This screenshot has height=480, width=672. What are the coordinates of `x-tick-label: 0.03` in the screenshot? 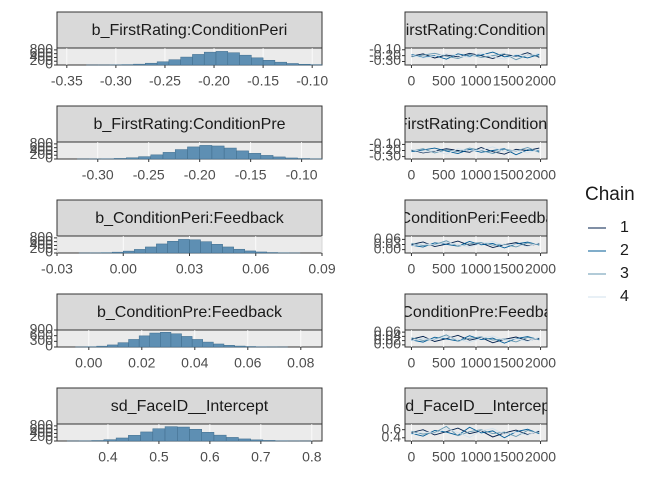 It's located at (189, 269).